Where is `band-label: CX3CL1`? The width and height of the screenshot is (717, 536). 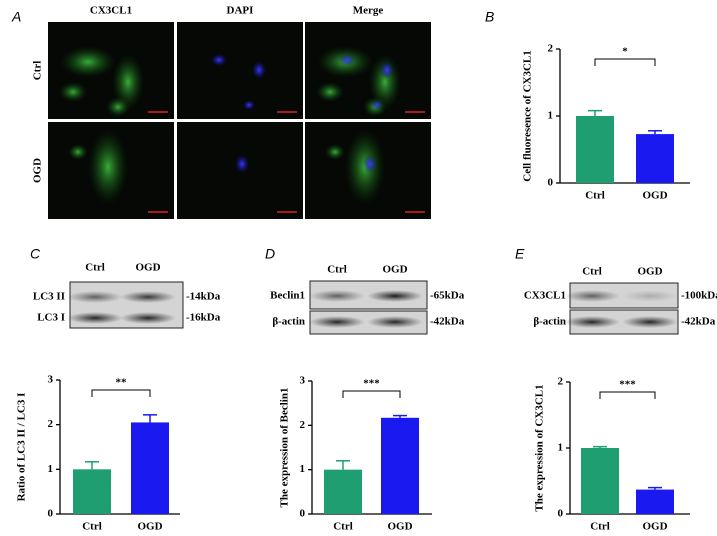 band-label: CX3CL1 is located at coordinates (545, 296).